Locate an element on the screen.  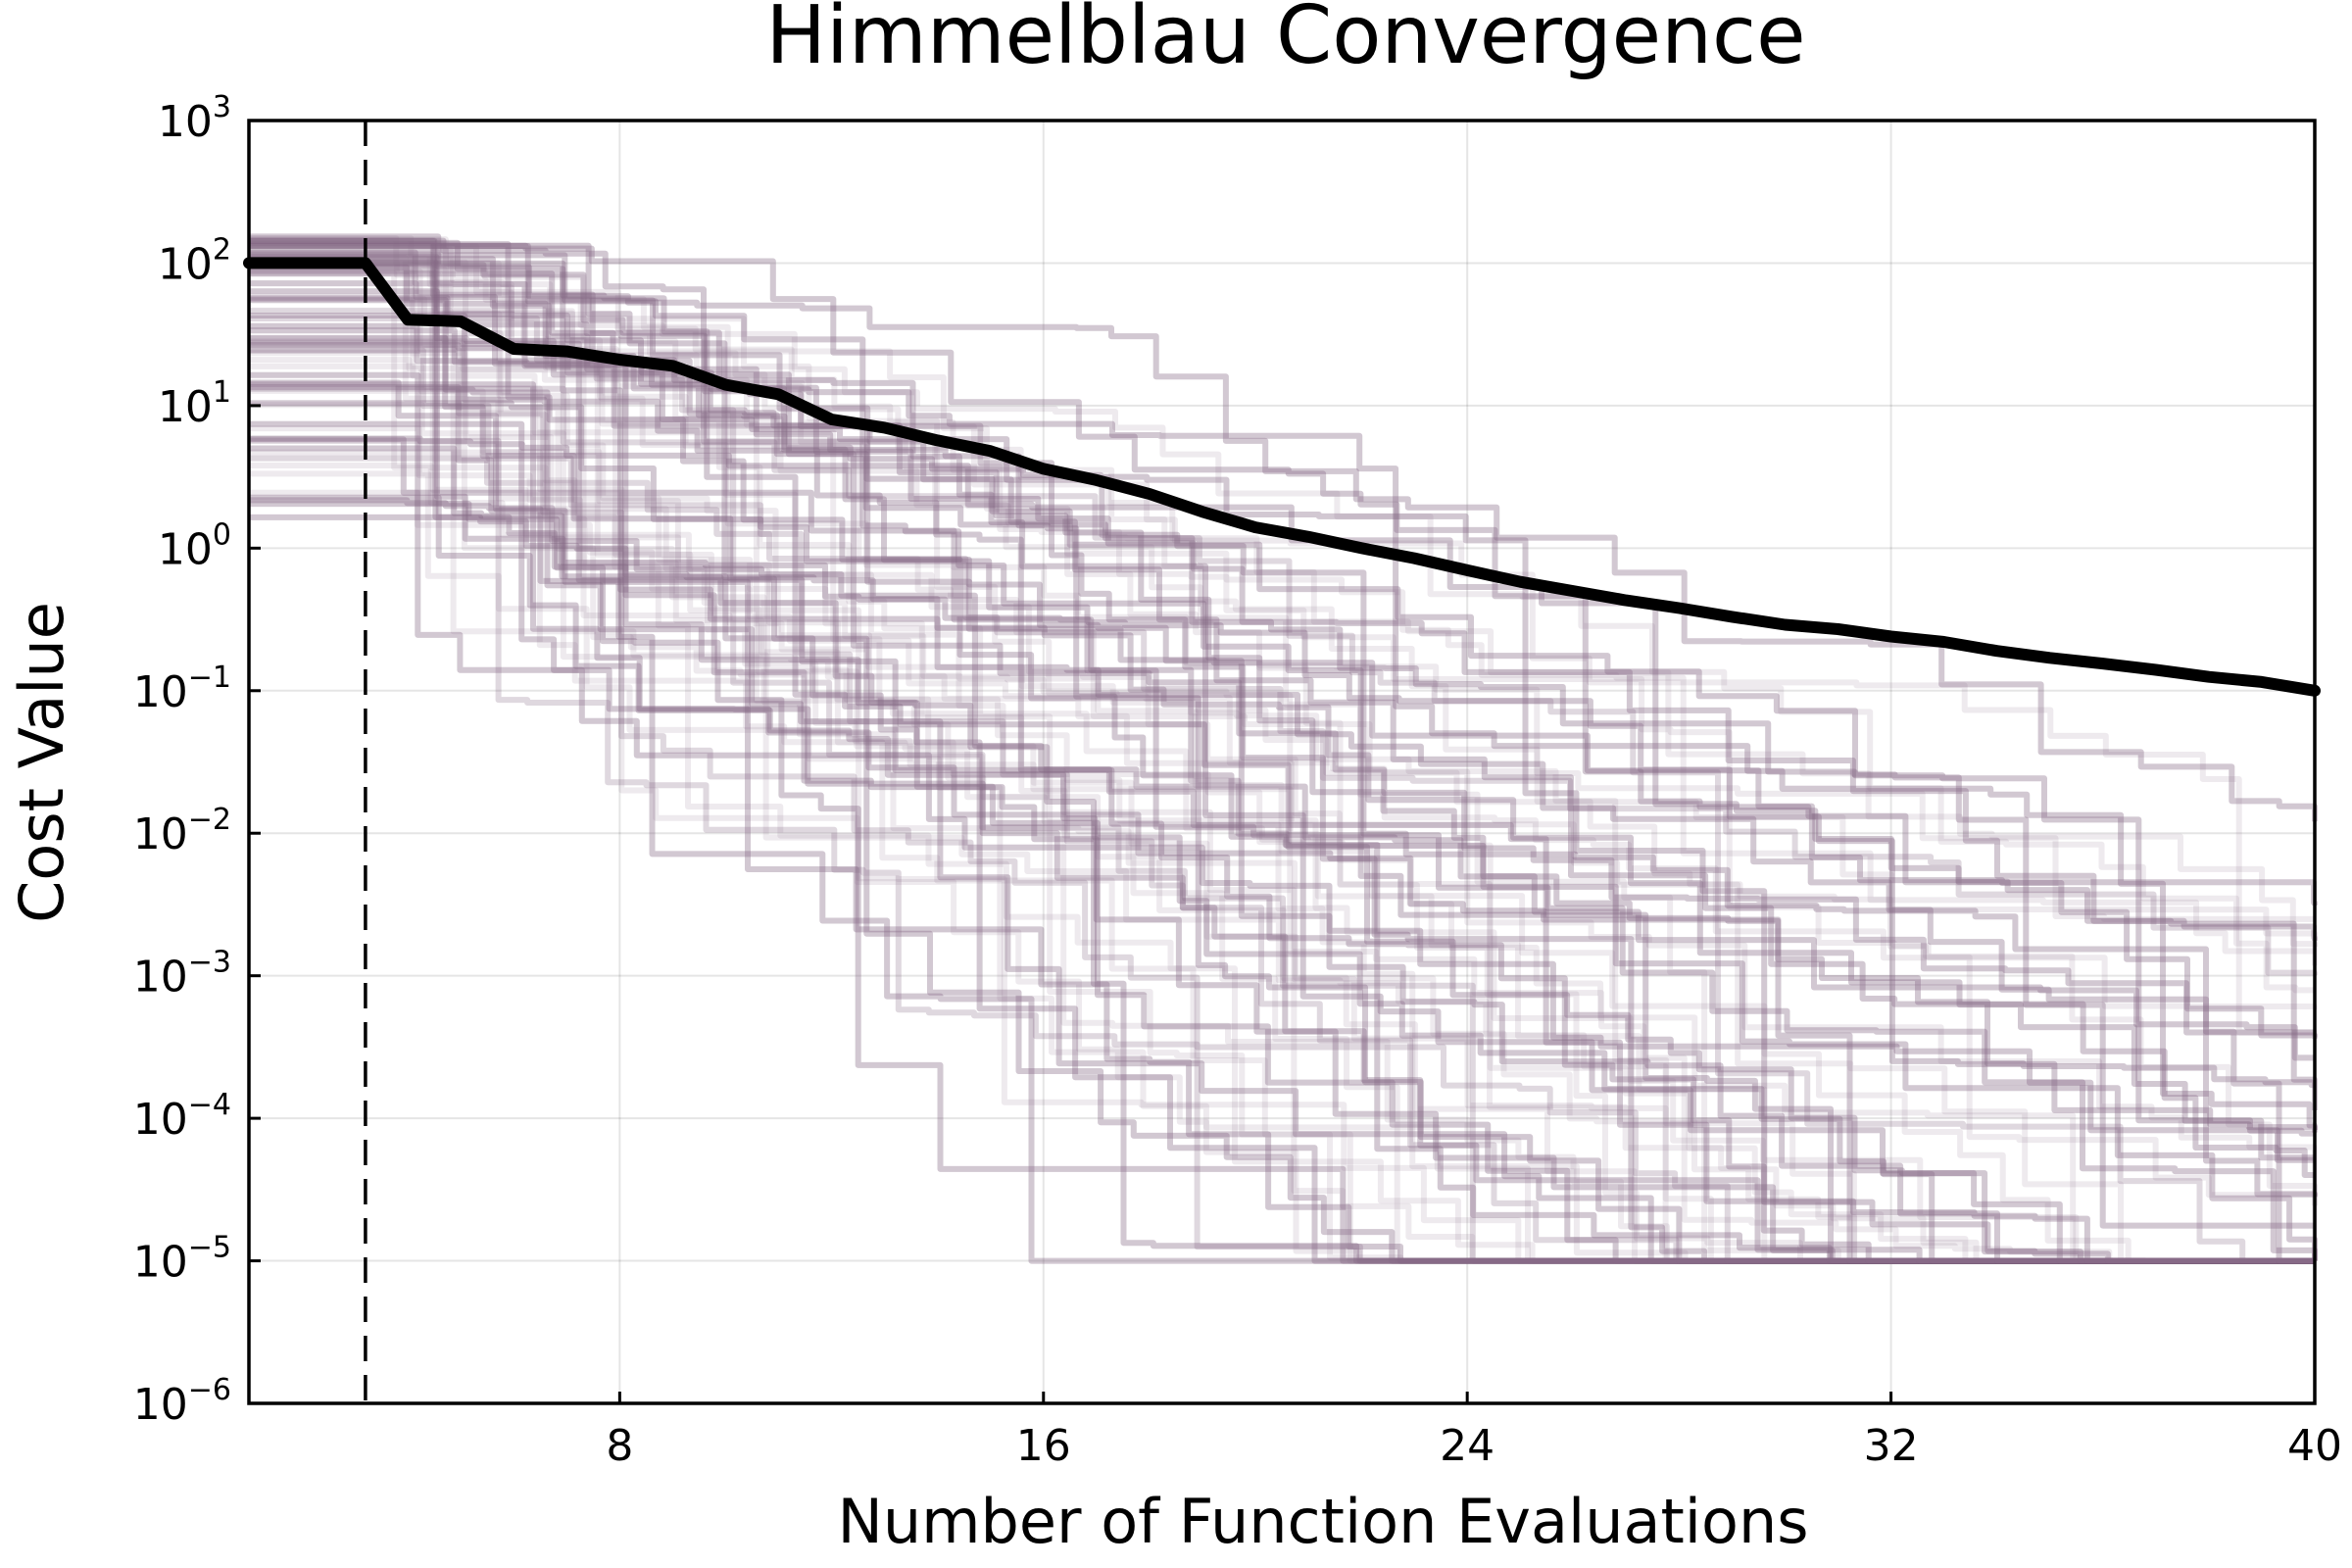
y-tick-exponent: 1 is located at coordinates (222, 392).